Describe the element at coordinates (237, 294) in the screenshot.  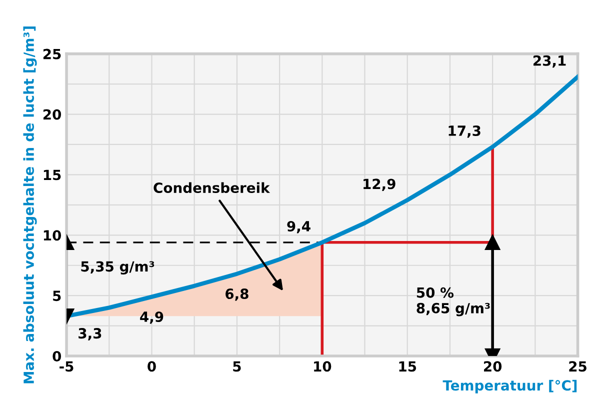
I see `data-label: 6,8` at that location.